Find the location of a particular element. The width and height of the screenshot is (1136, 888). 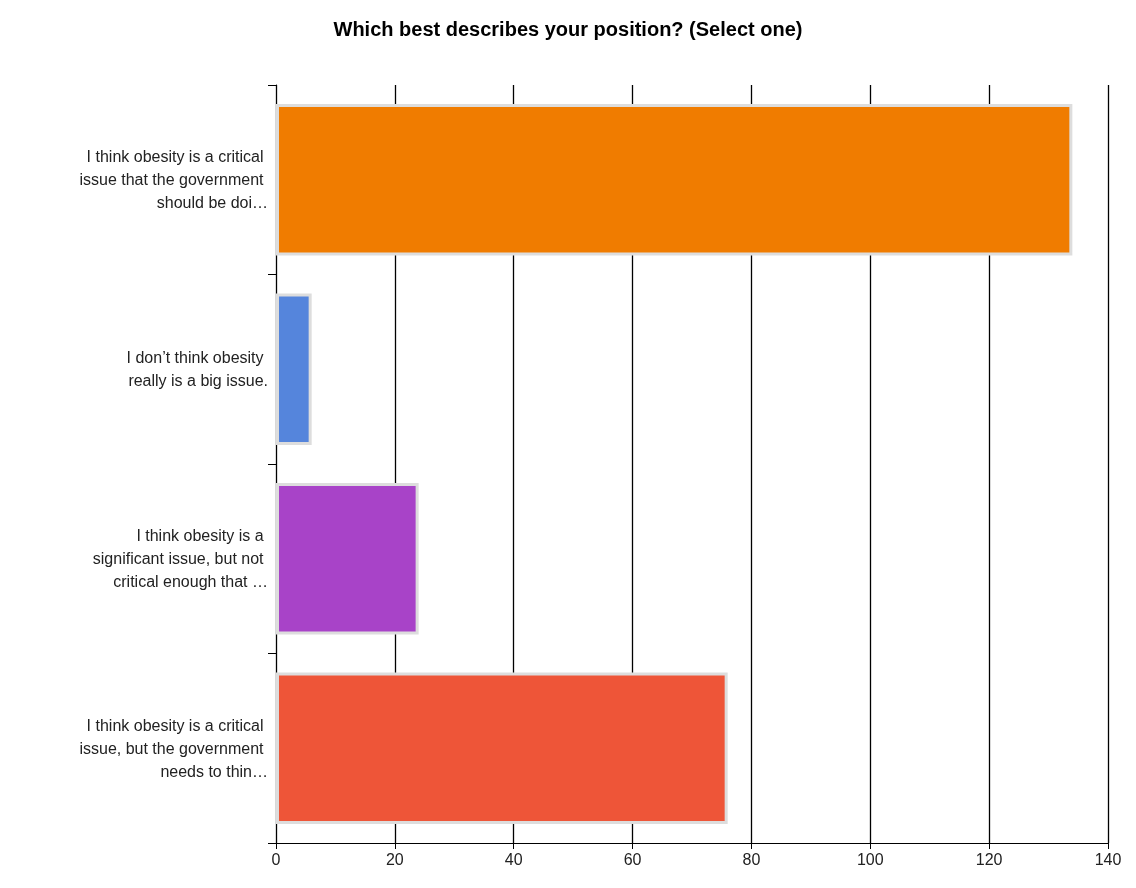

x-tick-label: 120 is located at coordinates (989, 859).